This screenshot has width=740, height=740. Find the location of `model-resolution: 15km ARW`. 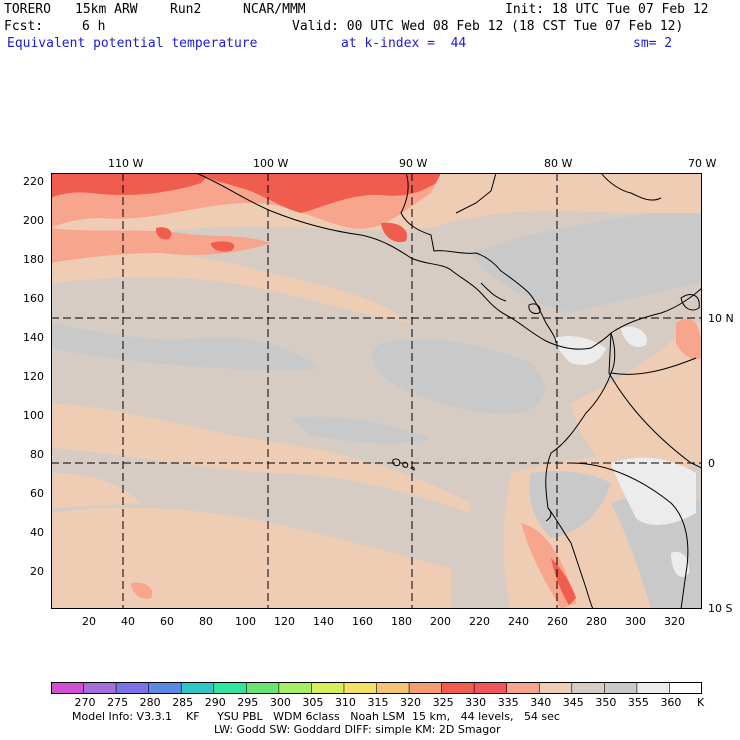

model-resolution: 15km ARW is located at coordinates (106, 9).